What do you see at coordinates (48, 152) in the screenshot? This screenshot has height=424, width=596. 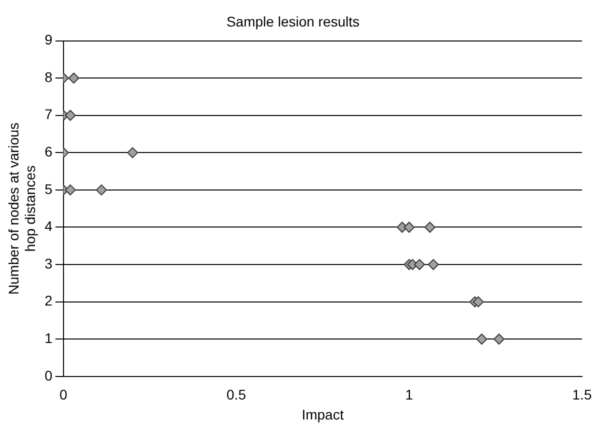 I see `y-tick-label: 6` at bounding box center [48, 152].